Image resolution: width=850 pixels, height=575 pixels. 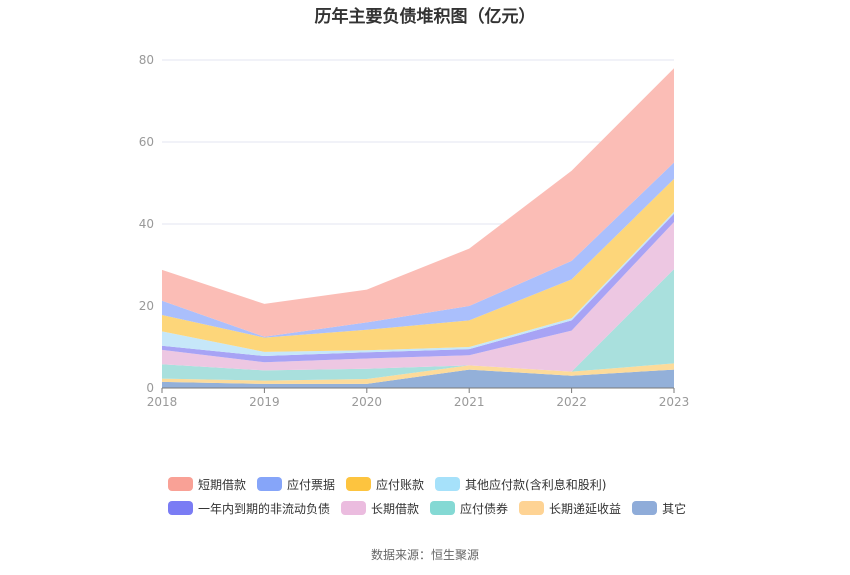 What do you see at coordinates (146, 306) in the screenshot?
I see `y-tick-label: 20` at bounding box center [146, 306].